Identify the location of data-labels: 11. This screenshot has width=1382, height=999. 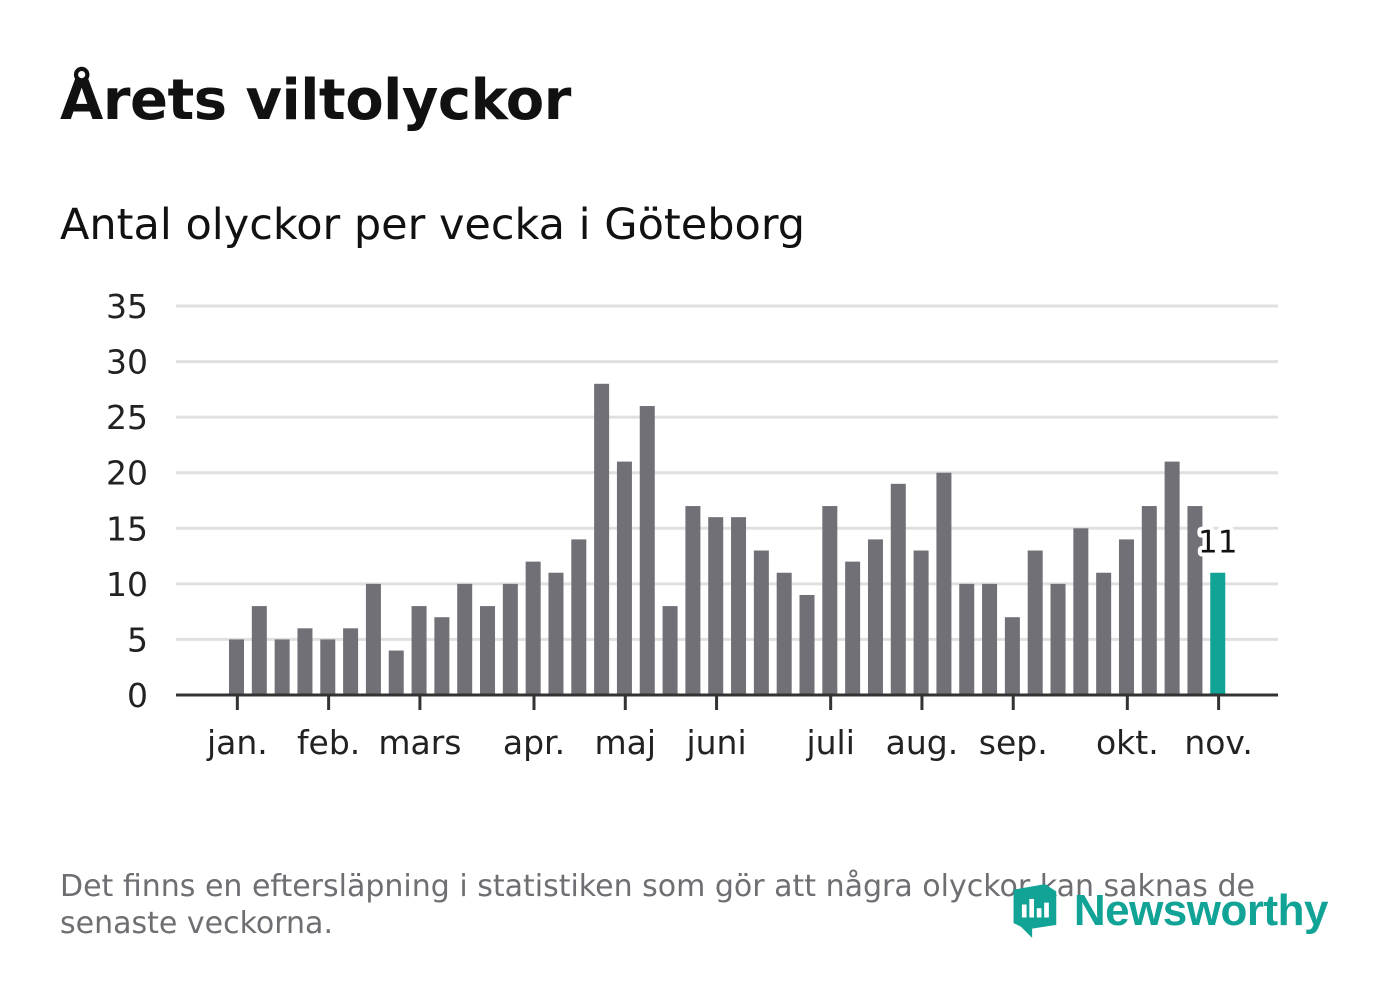
(1217, 543).